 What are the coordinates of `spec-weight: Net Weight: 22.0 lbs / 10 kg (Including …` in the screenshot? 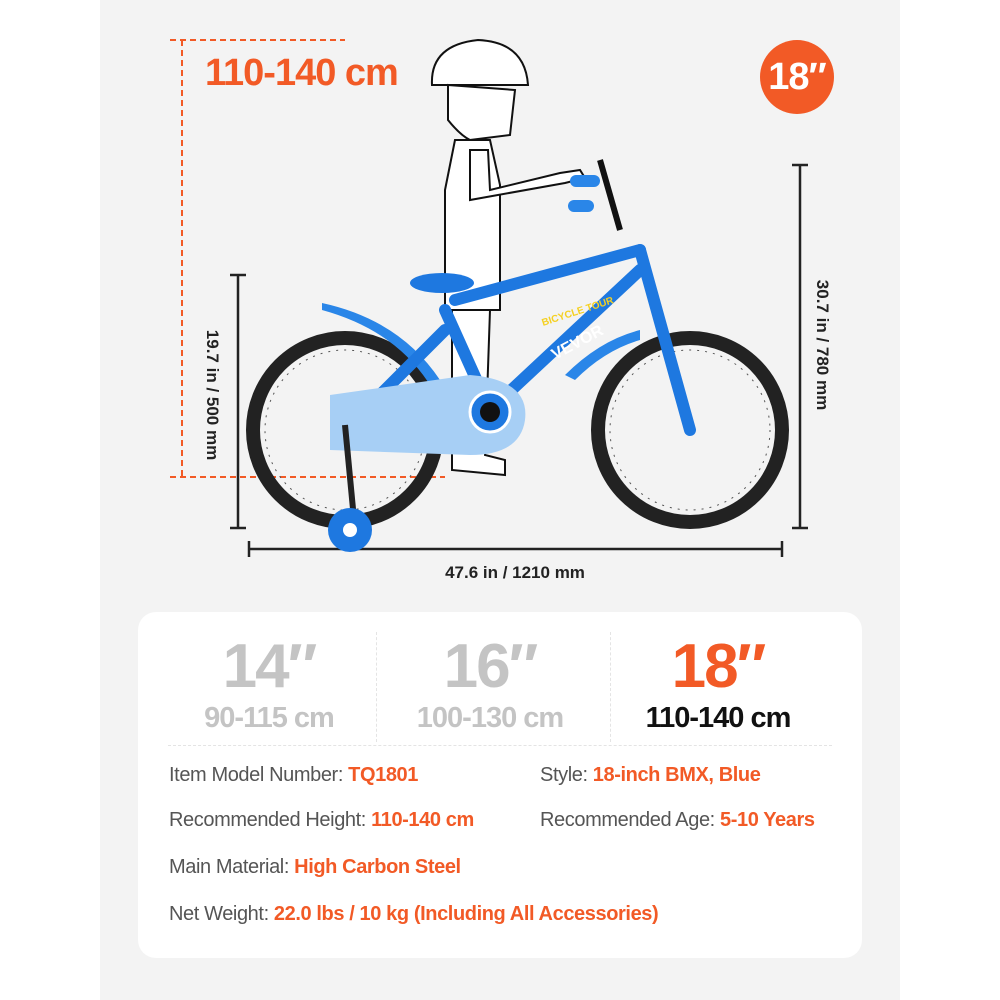 It's located at (414, 914).